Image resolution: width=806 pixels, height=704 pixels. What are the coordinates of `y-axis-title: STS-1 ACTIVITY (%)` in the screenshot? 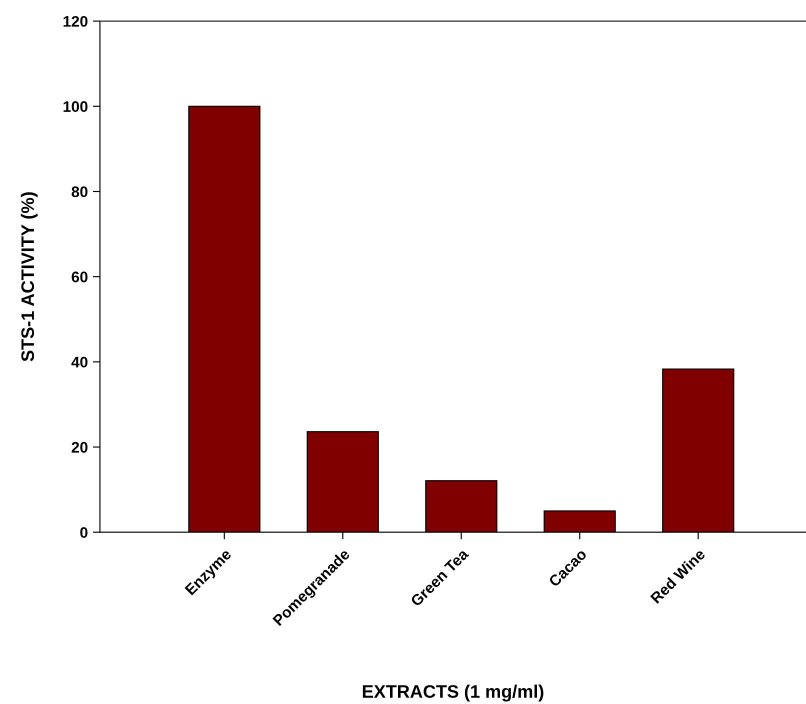 It's located at (29, 277).